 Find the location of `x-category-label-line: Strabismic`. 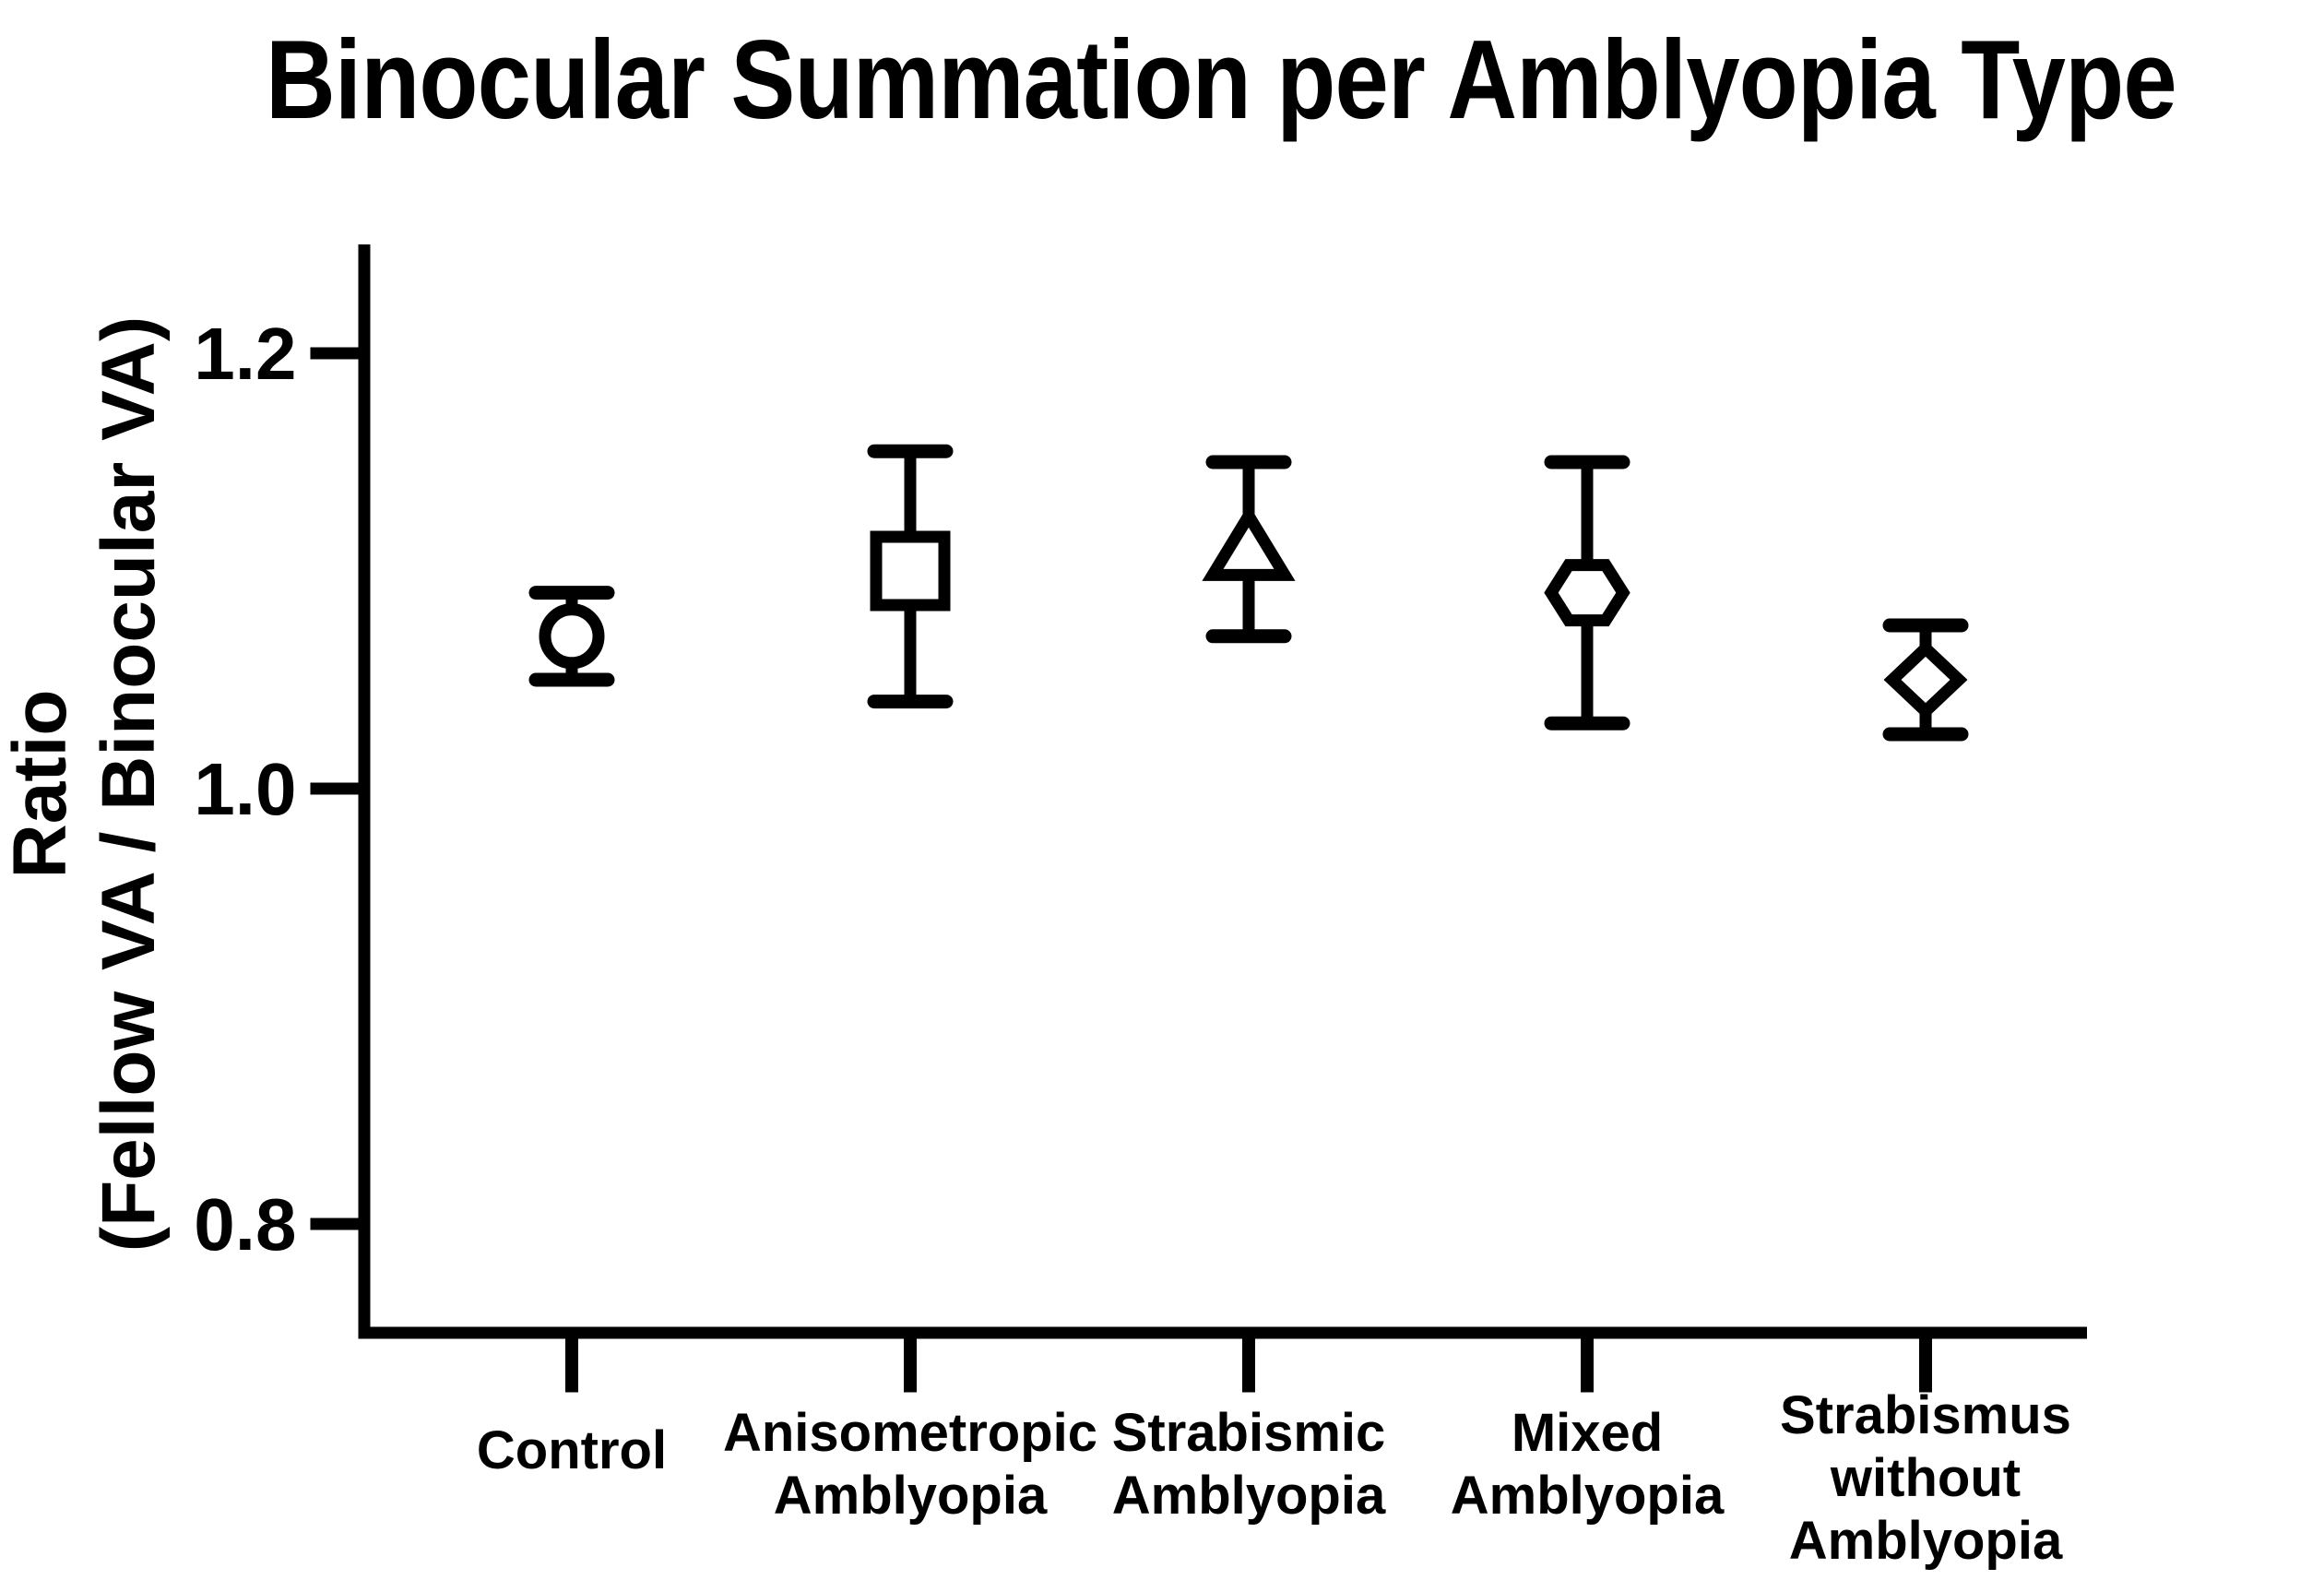

x-category-label-line: Strabismic is located at coordinates (1249, 1433).